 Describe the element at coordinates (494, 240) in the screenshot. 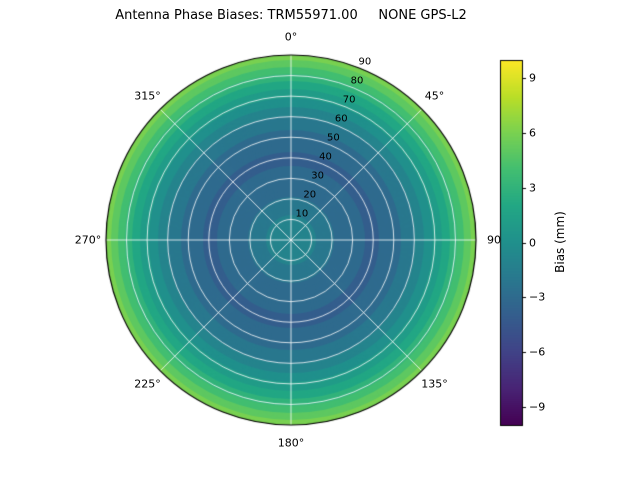

I see `theta-tick-label: 90` at that location.